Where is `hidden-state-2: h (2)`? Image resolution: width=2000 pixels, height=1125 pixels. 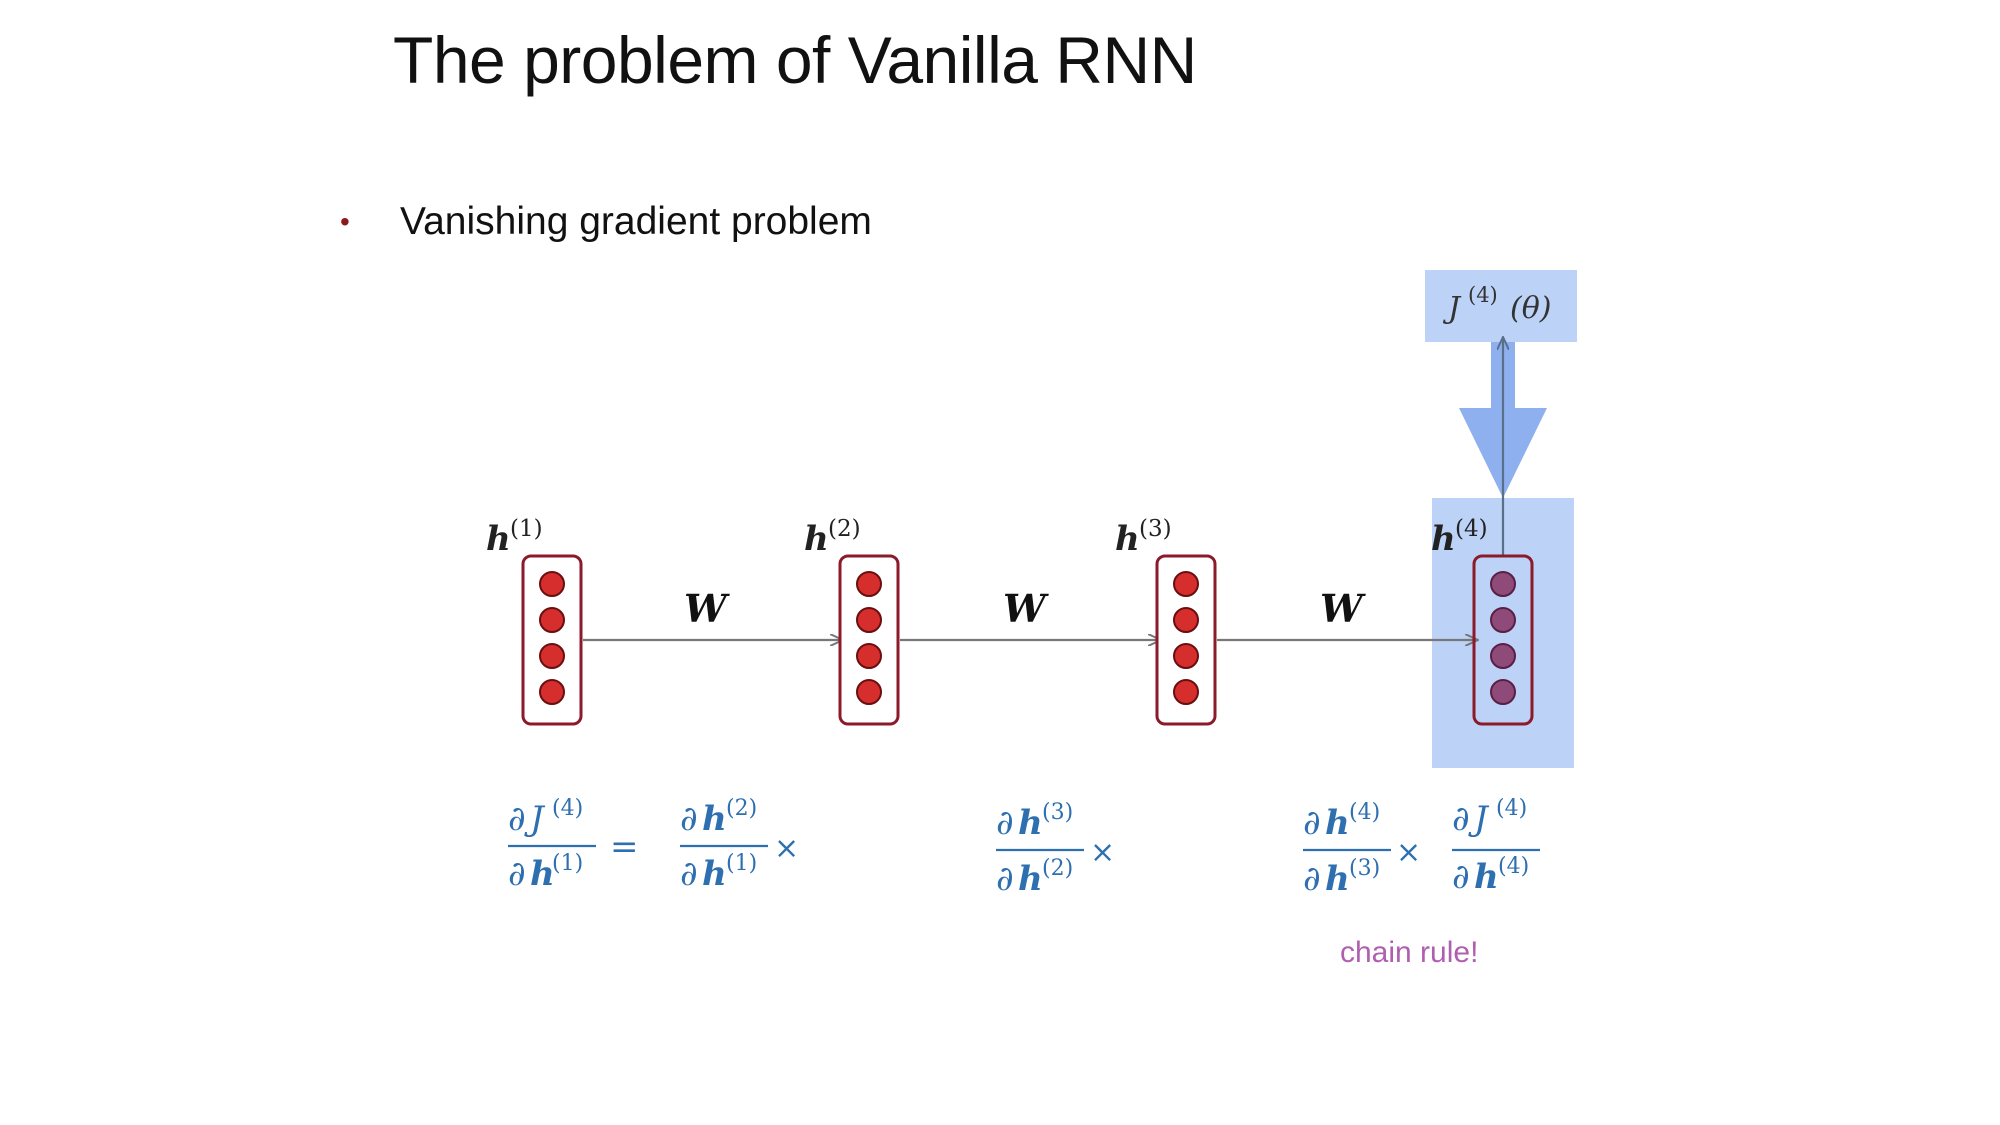
hidden-state-2: h (2) is located at coordinates (852, 621).